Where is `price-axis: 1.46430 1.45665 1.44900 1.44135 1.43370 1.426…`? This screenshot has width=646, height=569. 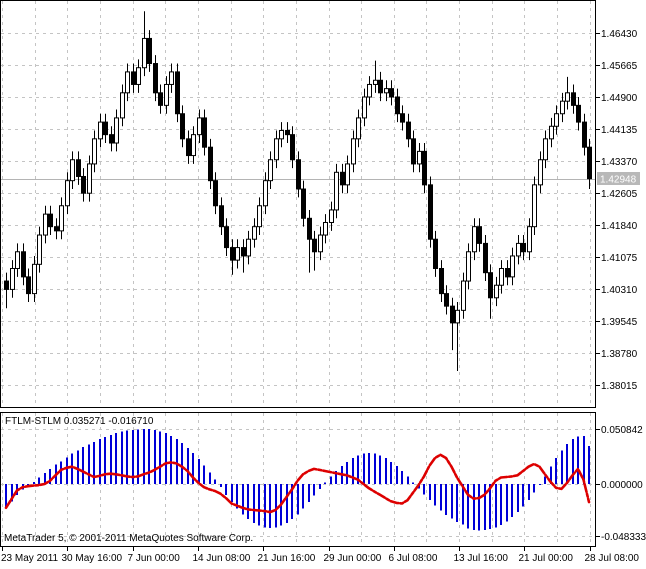 price-axis: 1.46430 1.45665 1.44900 1.44135 1.43370 1.426… is located at coordinates (616, 210).